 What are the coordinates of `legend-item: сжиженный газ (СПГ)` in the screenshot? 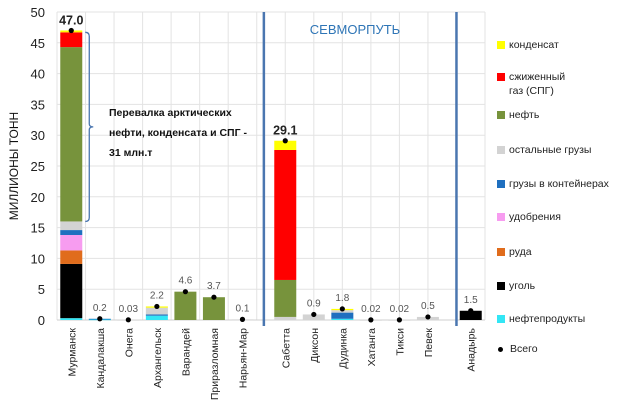 It's located at (538, 84).